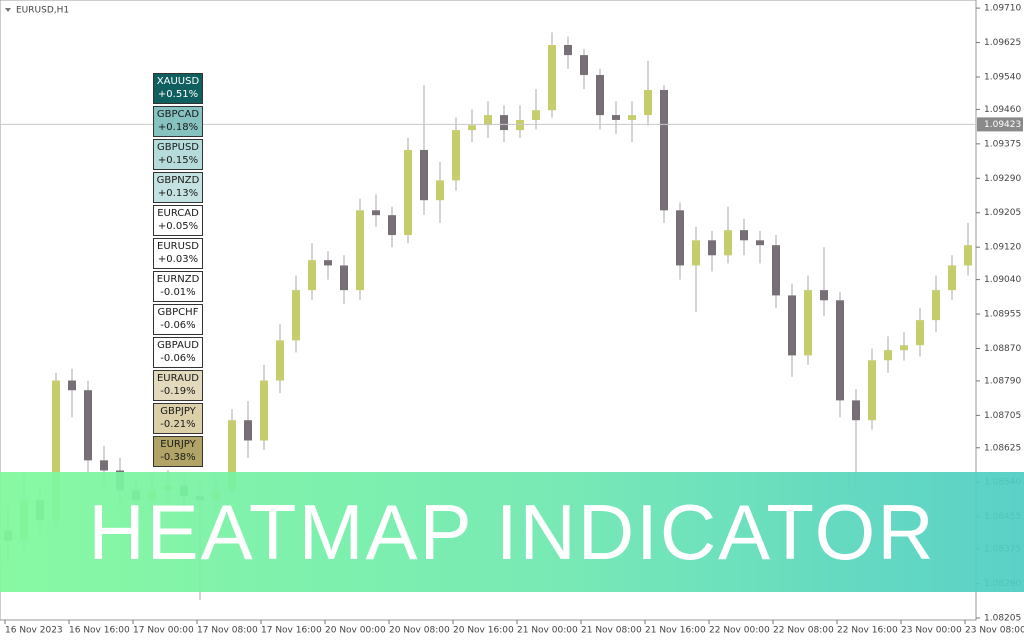 The width and height of the screenshot is (1024, 640). Describe the element at coordinates (99, 631) in the screenshot. I see `x-tick-label: 16 Nov 16:00` at that location.